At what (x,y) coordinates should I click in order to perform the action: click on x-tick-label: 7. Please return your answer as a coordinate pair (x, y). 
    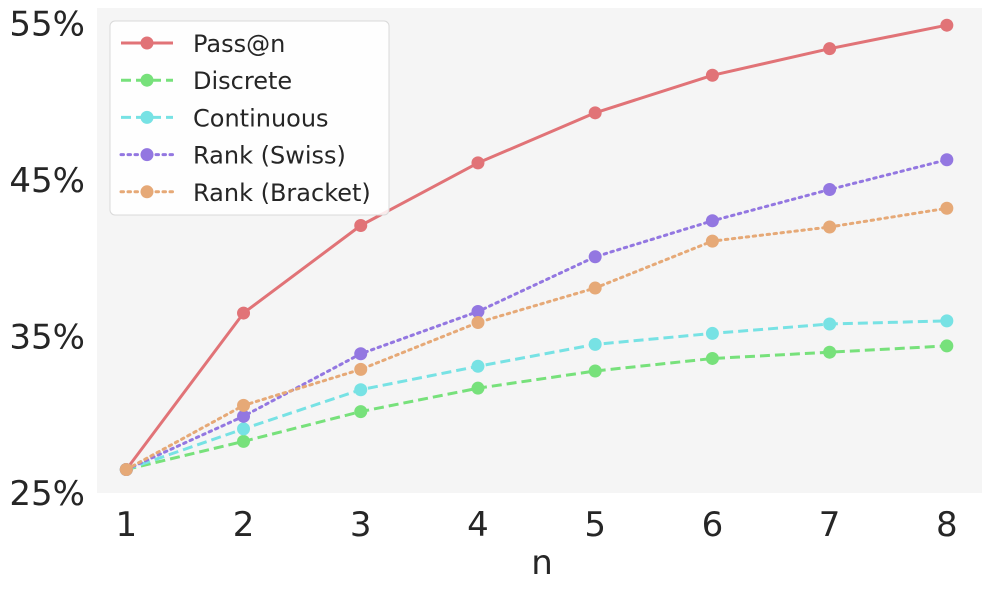
    Looking at the image, I should click on (830, 525).